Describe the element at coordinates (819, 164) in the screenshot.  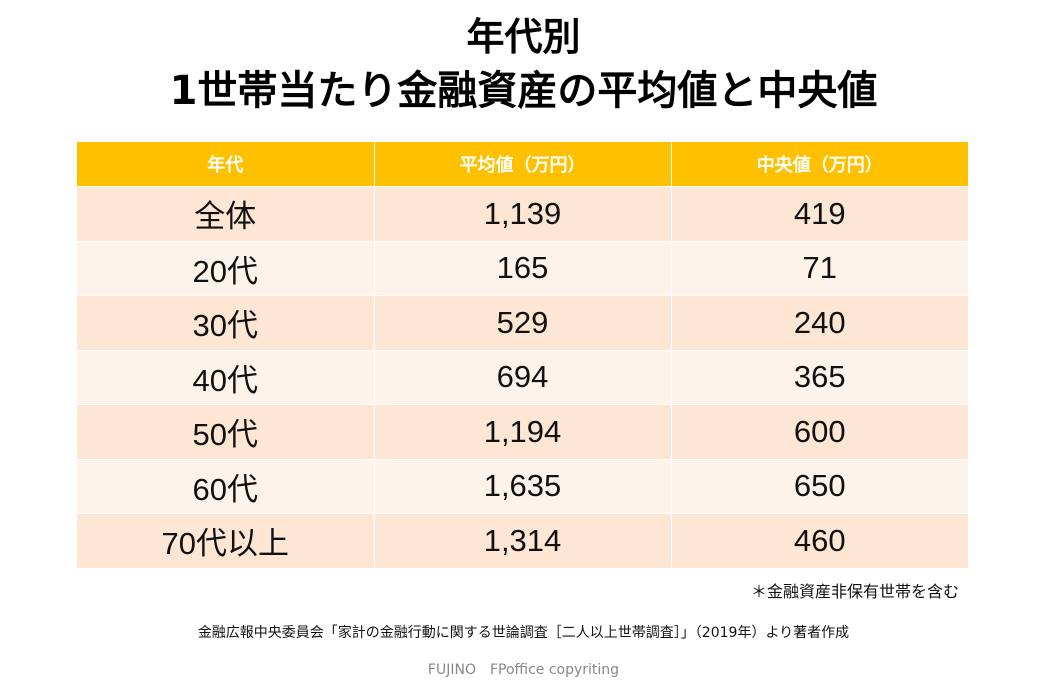
I see `header-median: 中央値（万円）` at that location.